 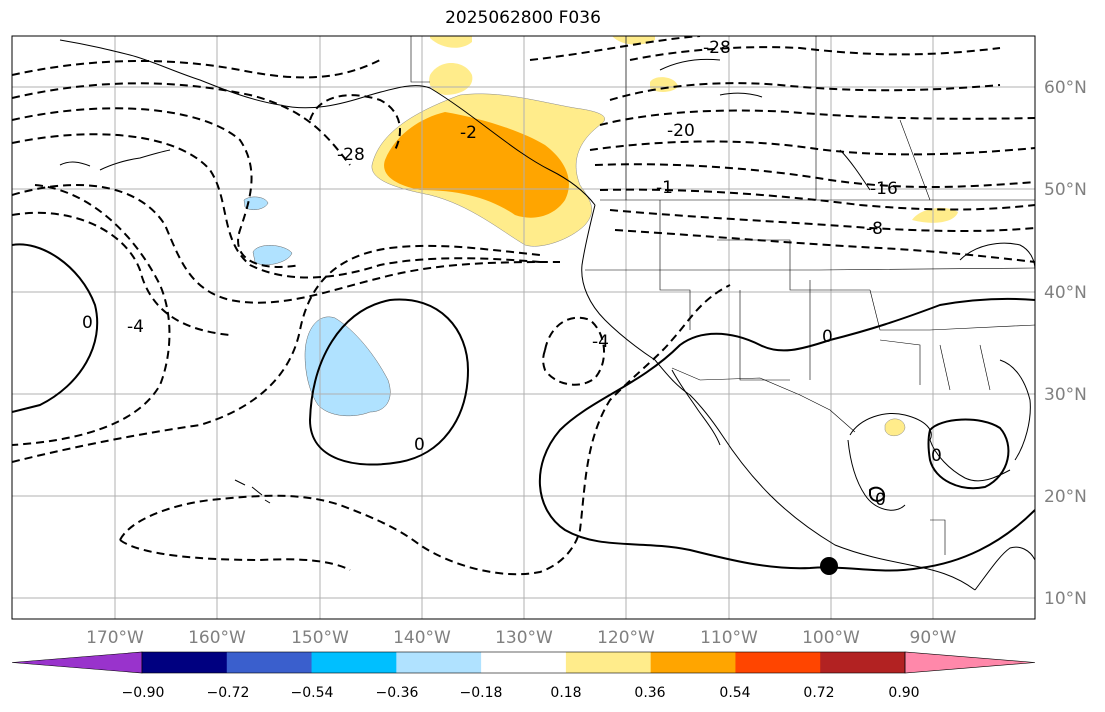 I want to click on colorbar-extend-high, so click(x=970, y=662).